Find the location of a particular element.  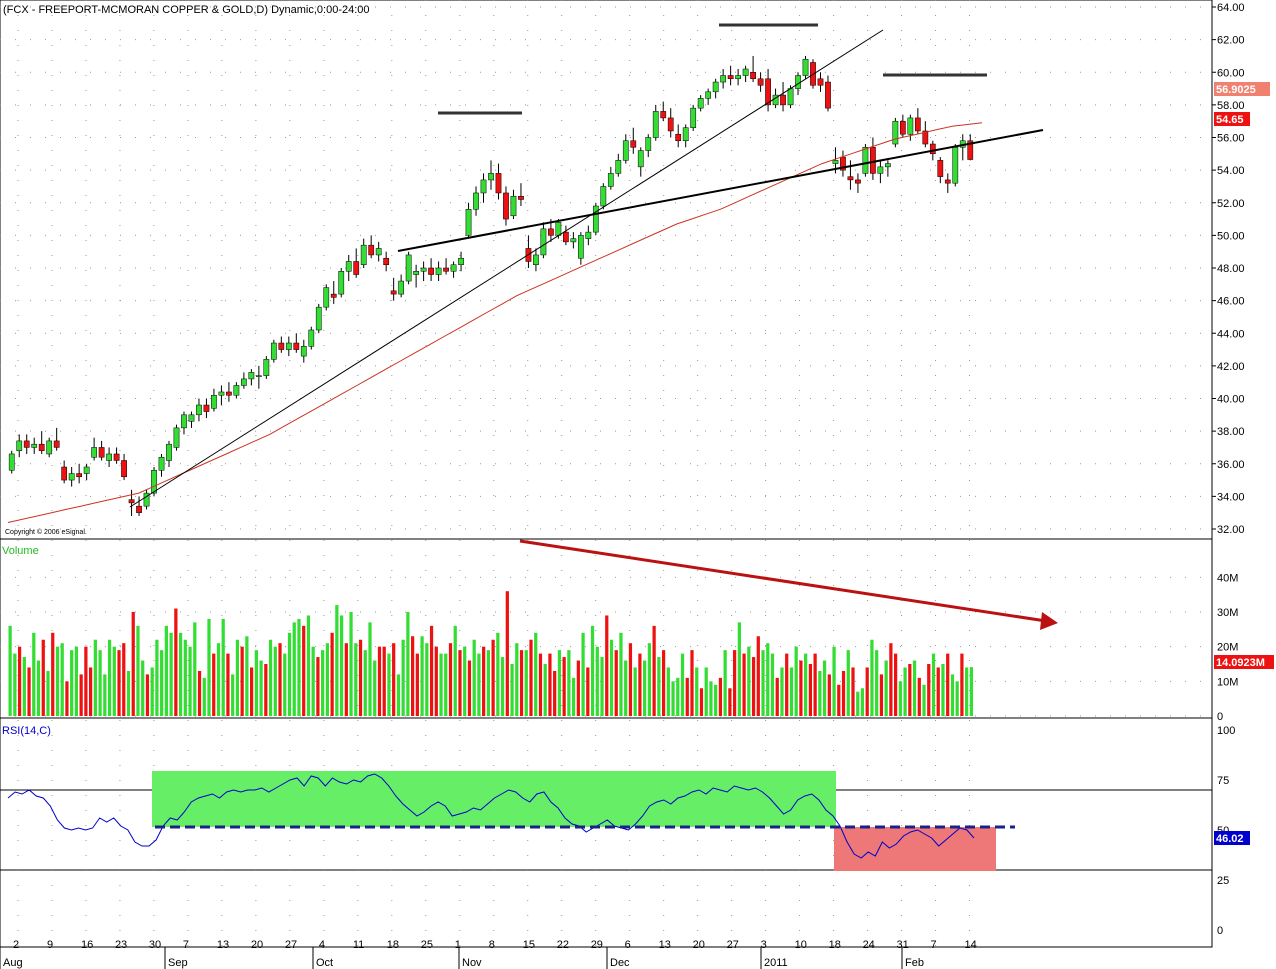

date-tick-label: 10 is located at coordinates (801, 945).